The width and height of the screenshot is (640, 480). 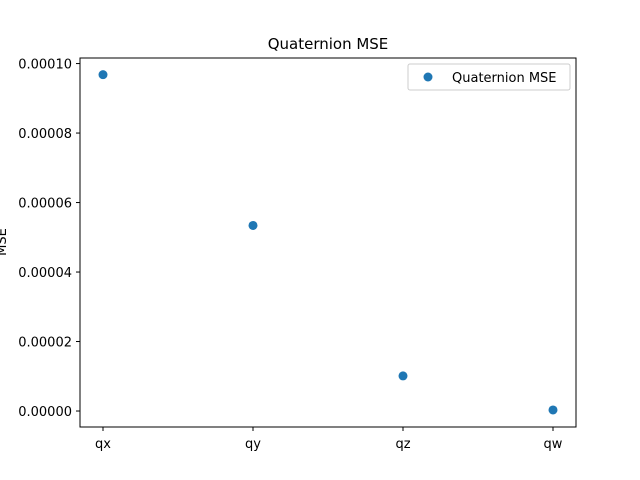 What do you see at coordinates (103, 444) in the screenshot?
I see `x-tick-label: qx` at bounding box center [103, 444].